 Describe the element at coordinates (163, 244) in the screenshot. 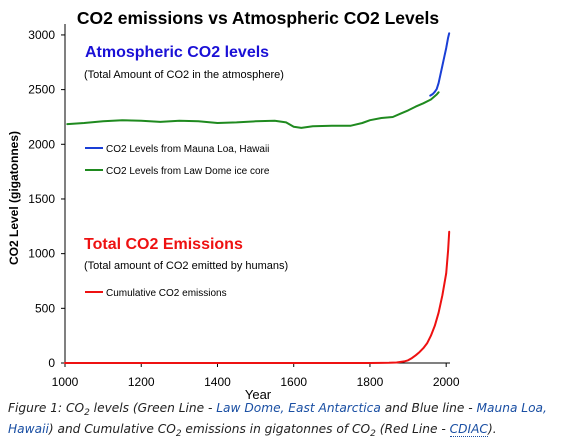

I see `emissions-heading: Total CO2 Emissions` at that location.